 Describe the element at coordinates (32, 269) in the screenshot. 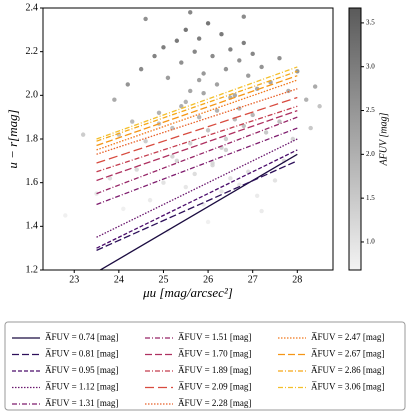

I see `y-tick-label: 1.2` at that location.